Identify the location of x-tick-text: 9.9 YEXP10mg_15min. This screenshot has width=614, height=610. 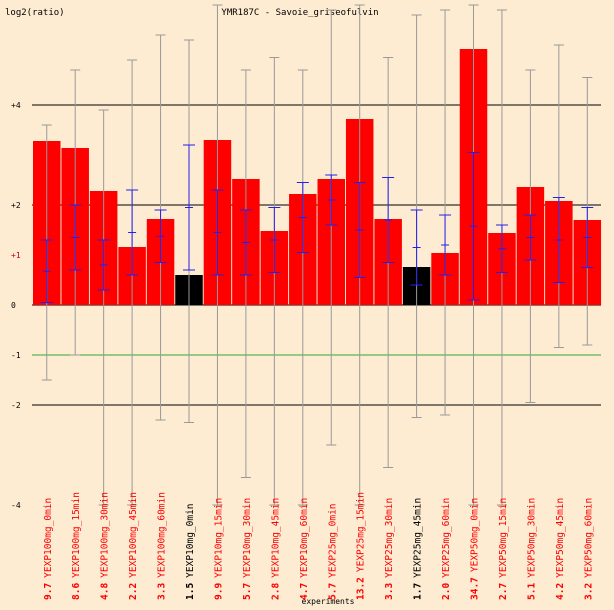
(218, 549).